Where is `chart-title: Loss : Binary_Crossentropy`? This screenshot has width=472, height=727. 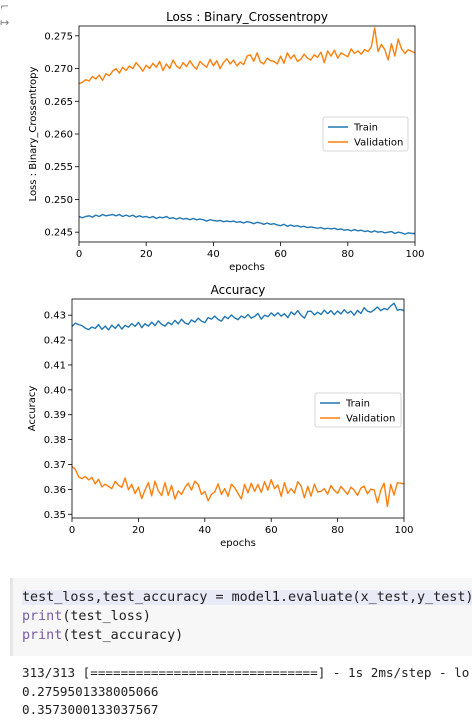 chart-title: Loss : Binary_Crossentropy is located at coordinates (247, 17).